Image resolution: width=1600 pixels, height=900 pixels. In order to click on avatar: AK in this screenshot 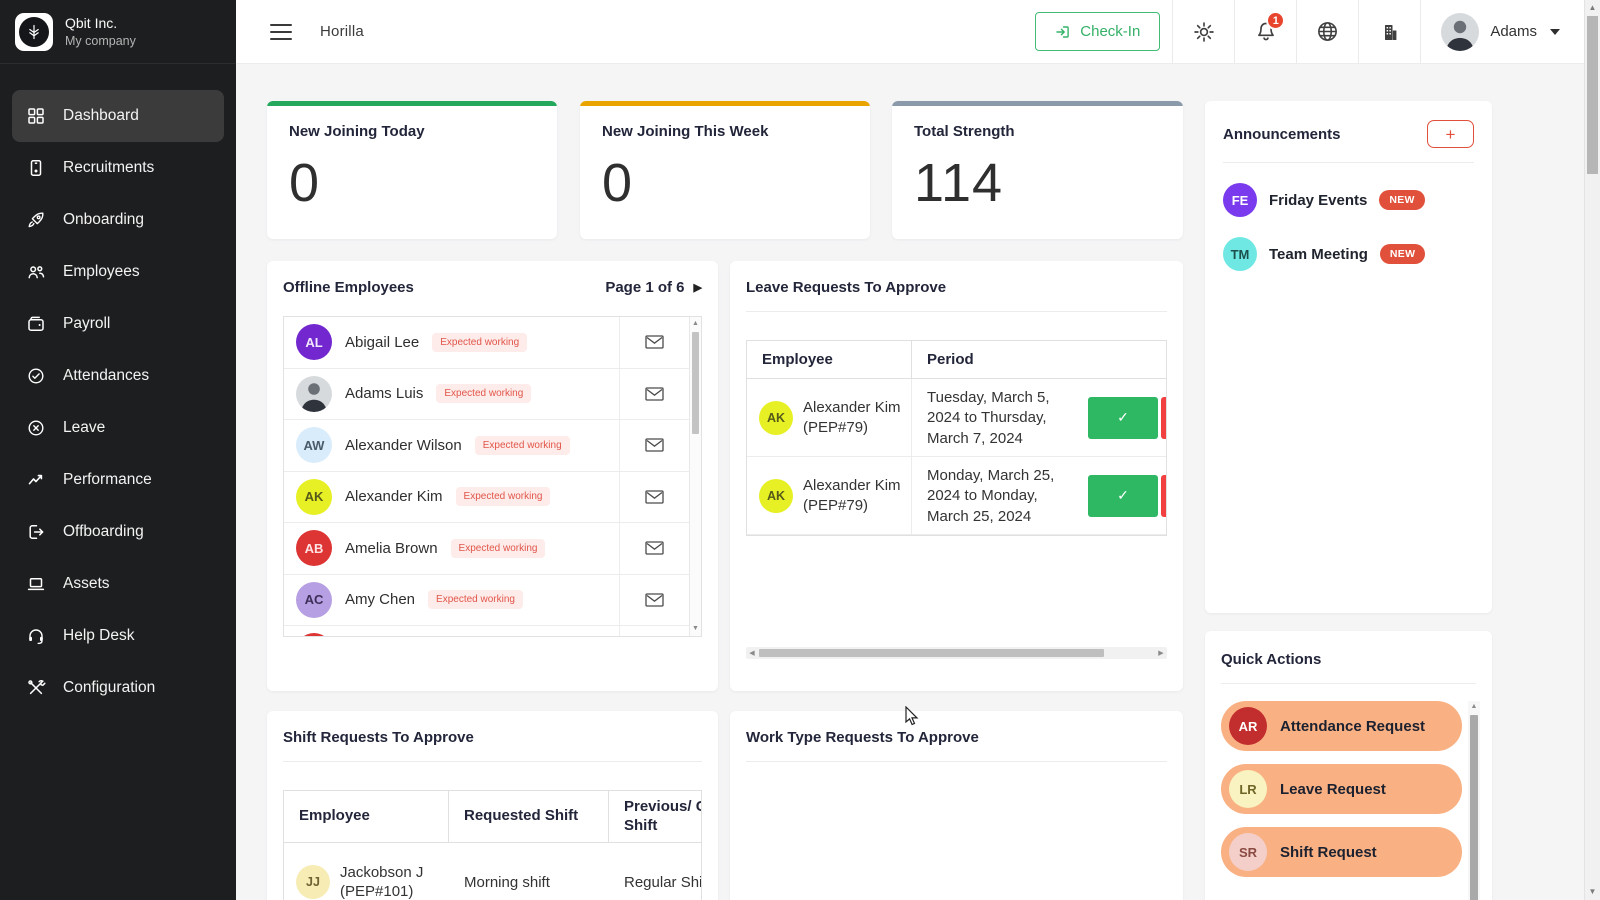, I will do `click(776, 417)`.